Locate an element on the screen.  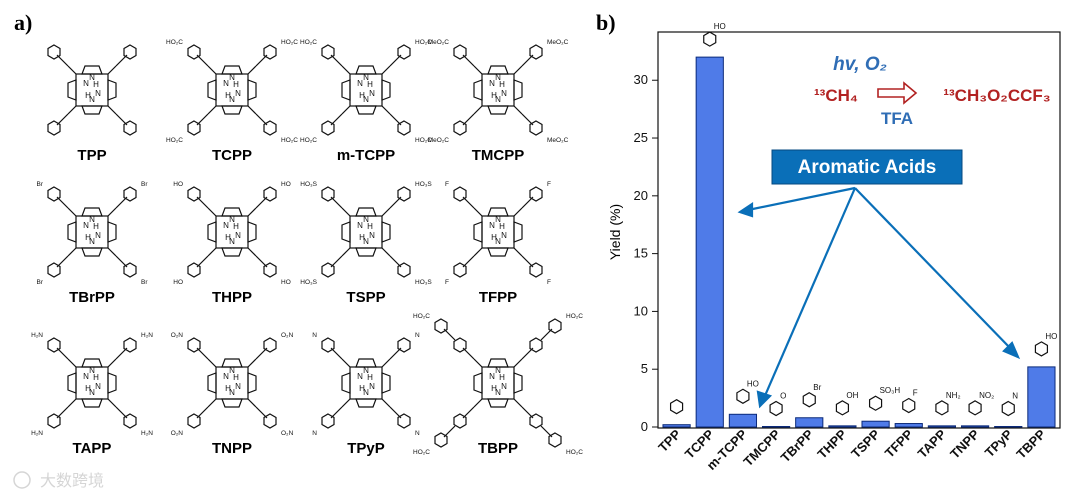
bar-motif-tpyp is located at coordinates (1008, 408).